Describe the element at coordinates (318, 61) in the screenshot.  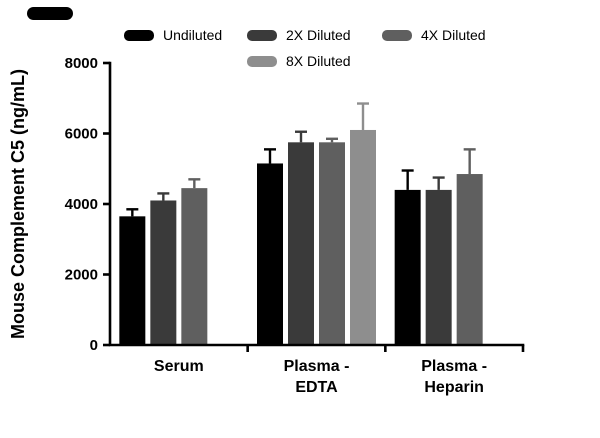
I see `legend-label-8x-diluted: 8X Diluted` at that location.